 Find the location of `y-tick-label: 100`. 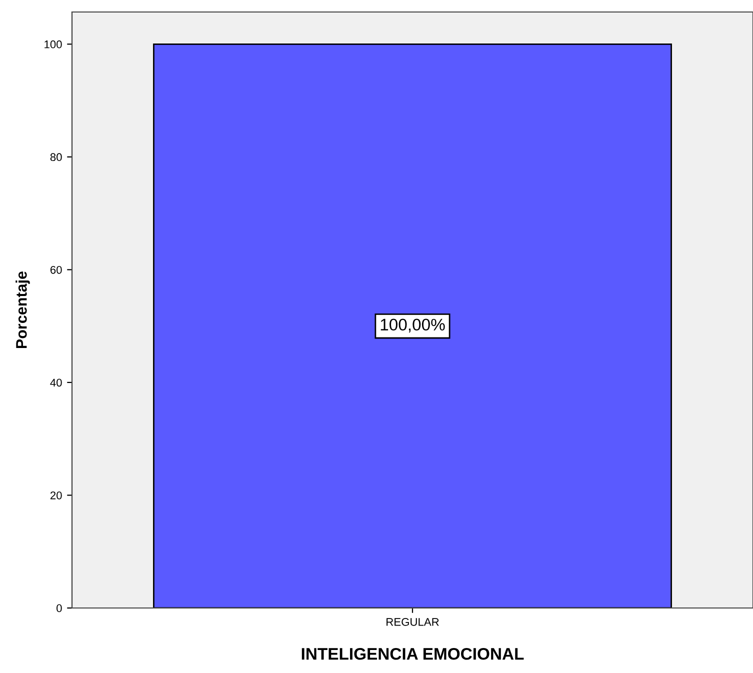

y-tick-label: 100 is located at coordinates (53, 44).